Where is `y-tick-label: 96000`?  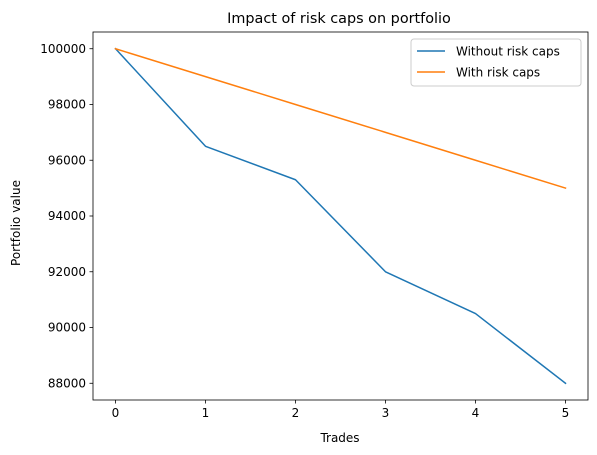
y-tick-label: 96000 is located at coordinates (67, 160).